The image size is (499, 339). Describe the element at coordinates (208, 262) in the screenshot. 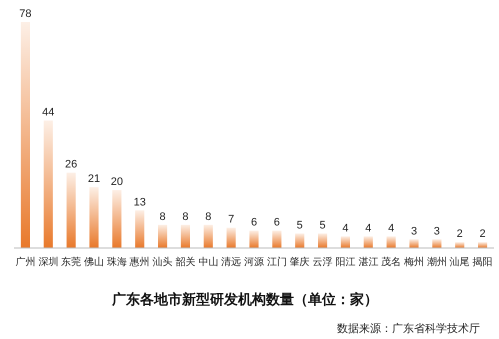

I see `x-tick-label: 中山` at that location.